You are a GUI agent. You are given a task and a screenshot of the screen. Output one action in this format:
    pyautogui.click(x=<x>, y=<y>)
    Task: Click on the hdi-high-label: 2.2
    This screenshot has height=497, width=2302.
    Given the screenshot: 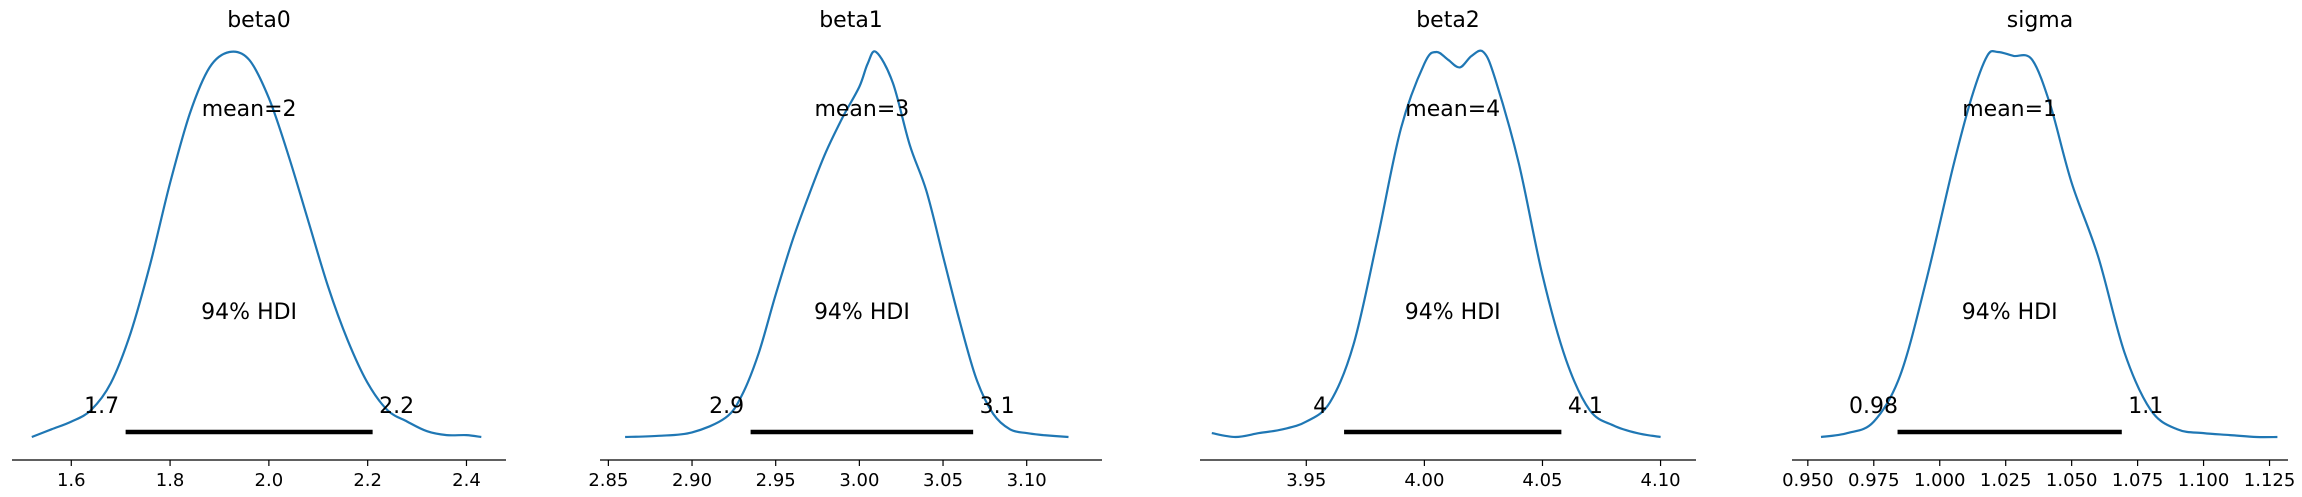 What is the action you would take?
    pyautogui.click(x=396, y=406)
    